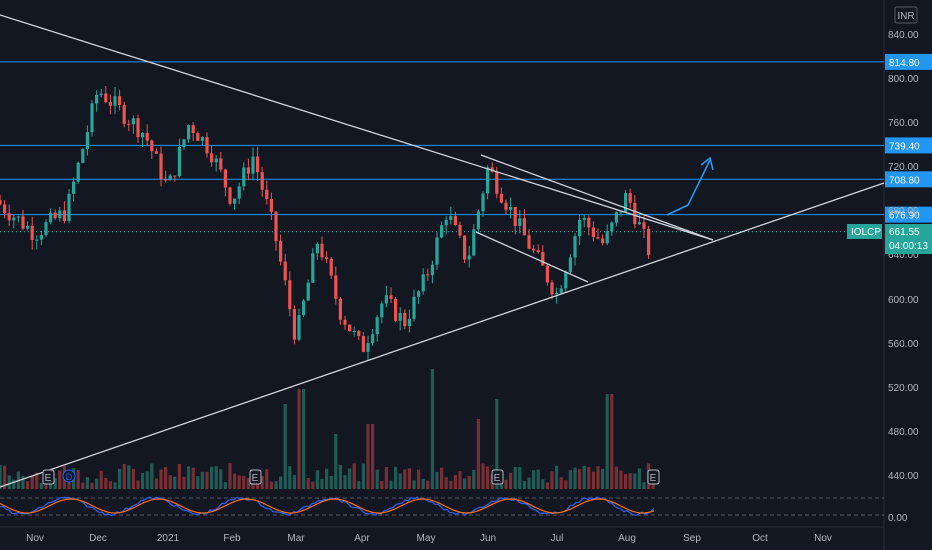 The width and height of the screenshot is (932, 550). I want to click on oscillator-pane, so click(442, 506).